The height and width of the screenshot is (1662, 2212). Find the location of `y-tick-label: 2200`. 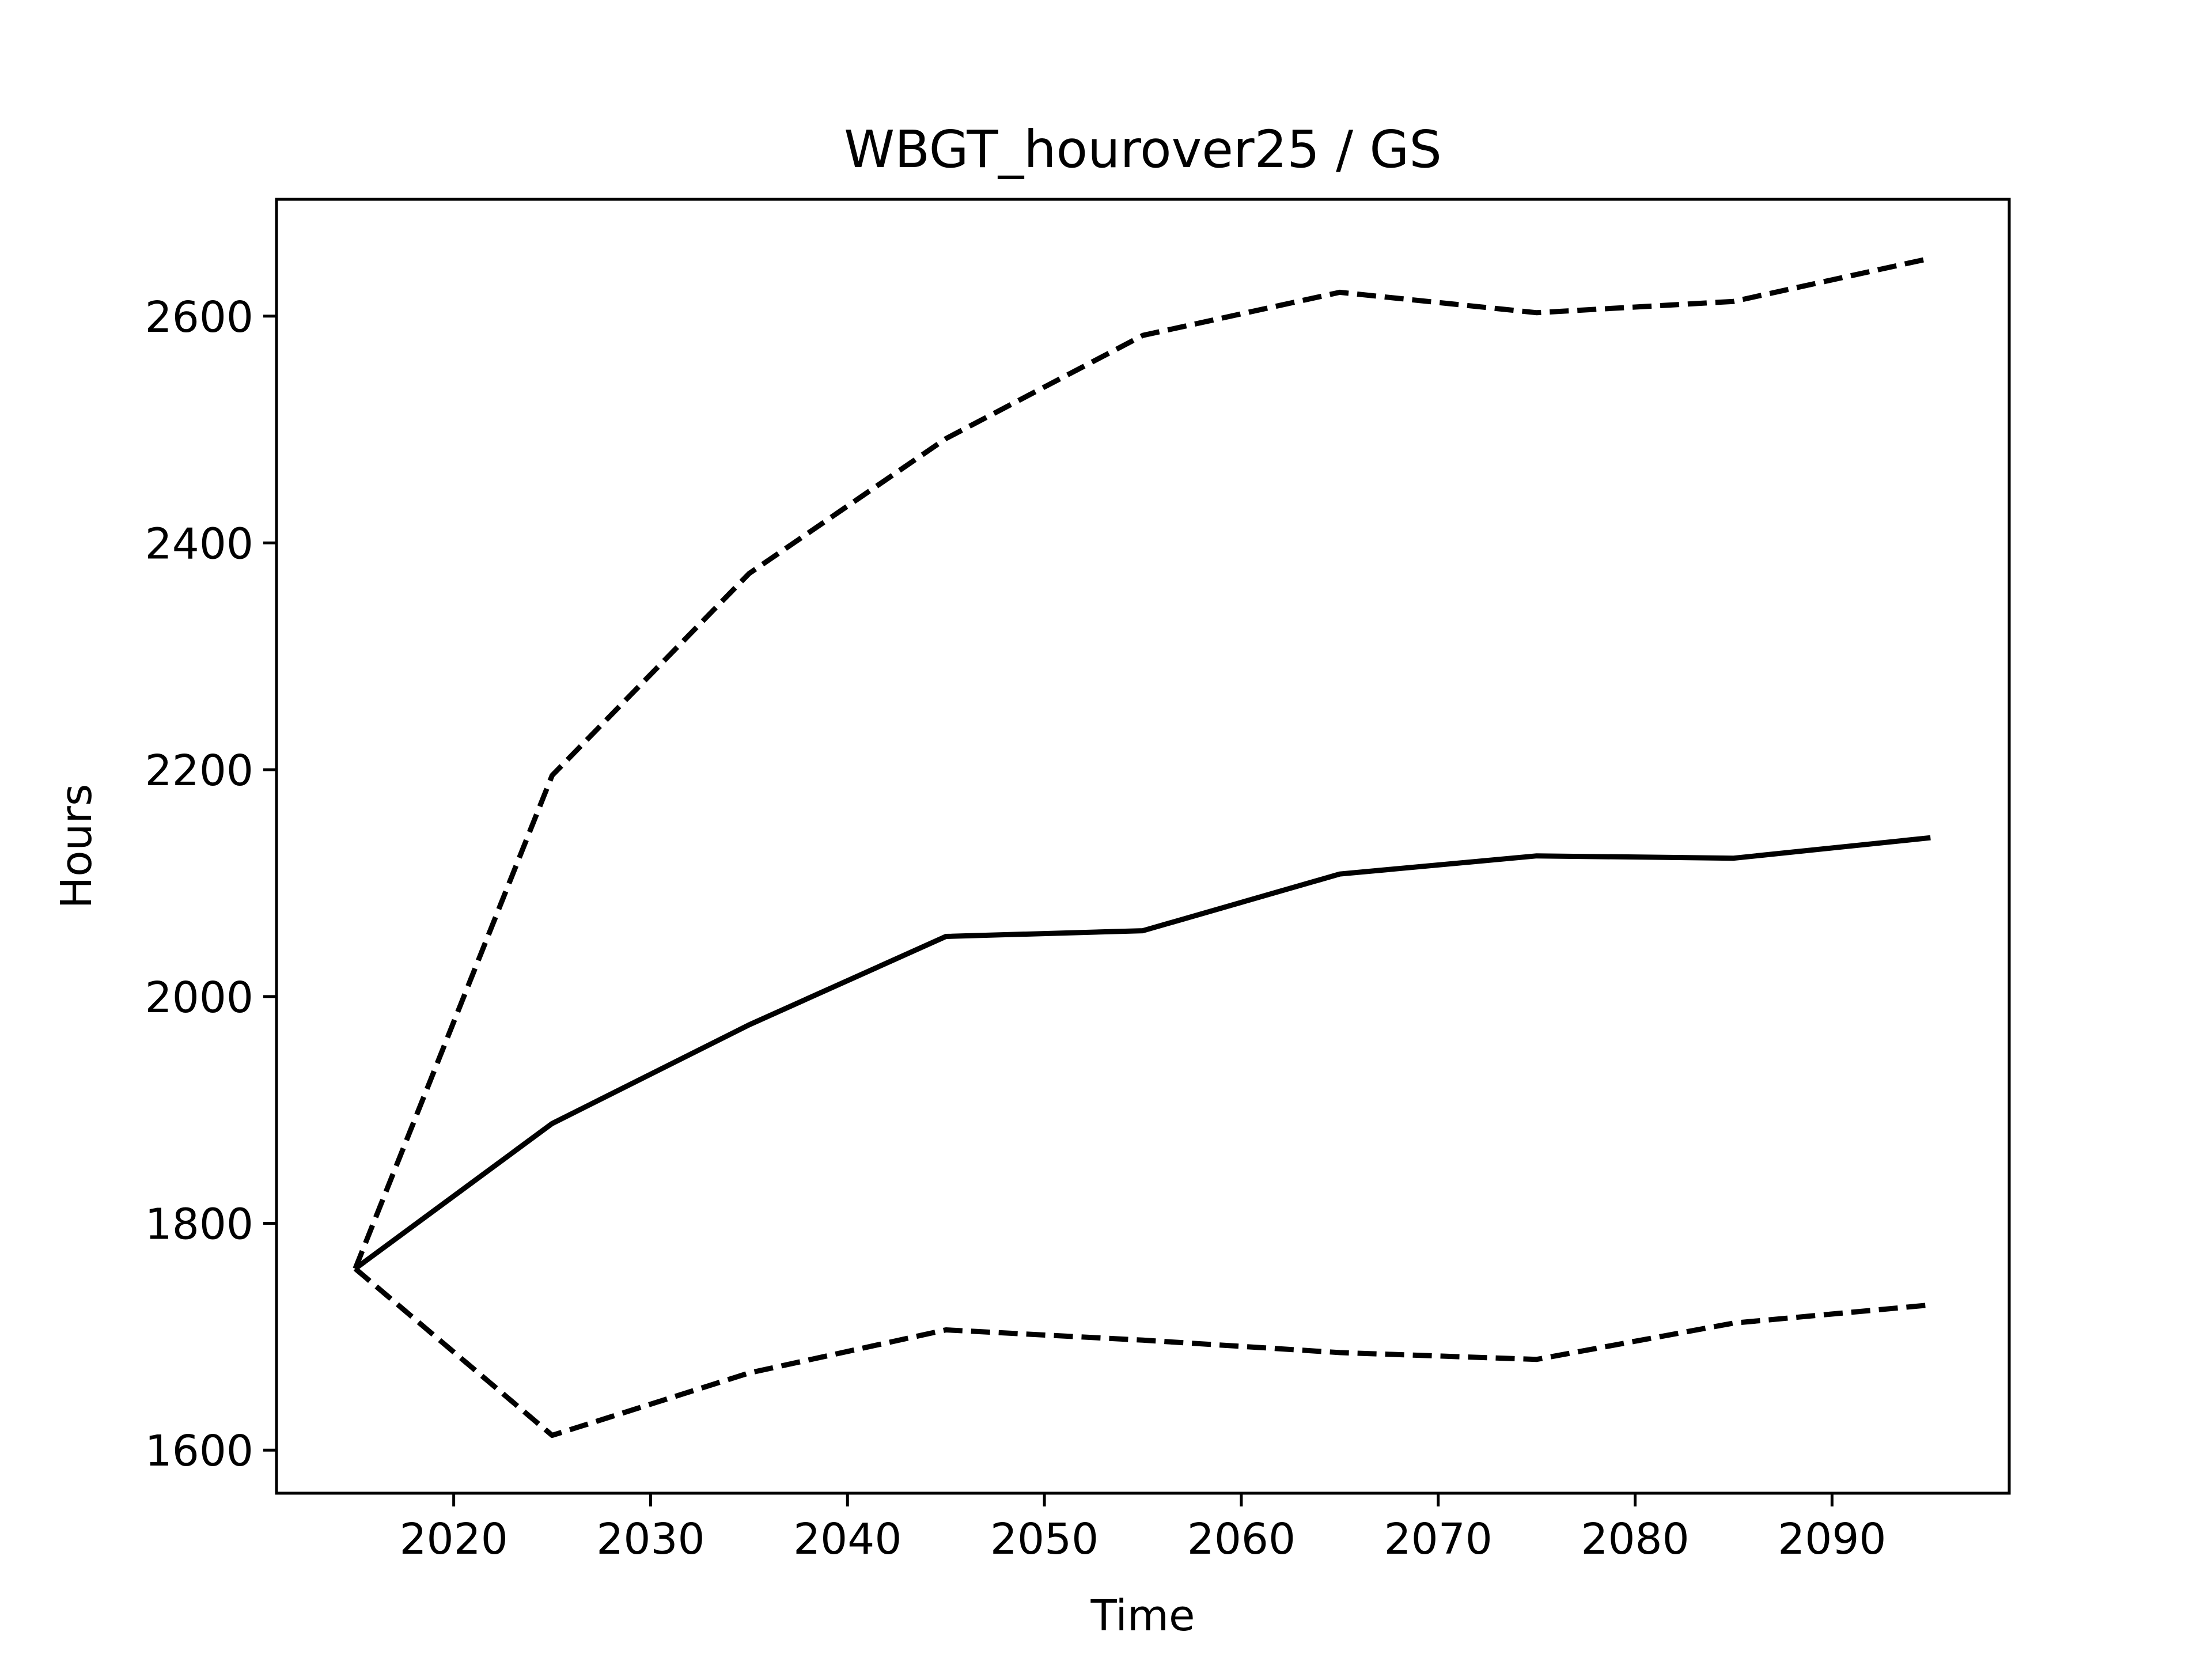

y-tick-label: 2200 is located at coordinates (199, 771).